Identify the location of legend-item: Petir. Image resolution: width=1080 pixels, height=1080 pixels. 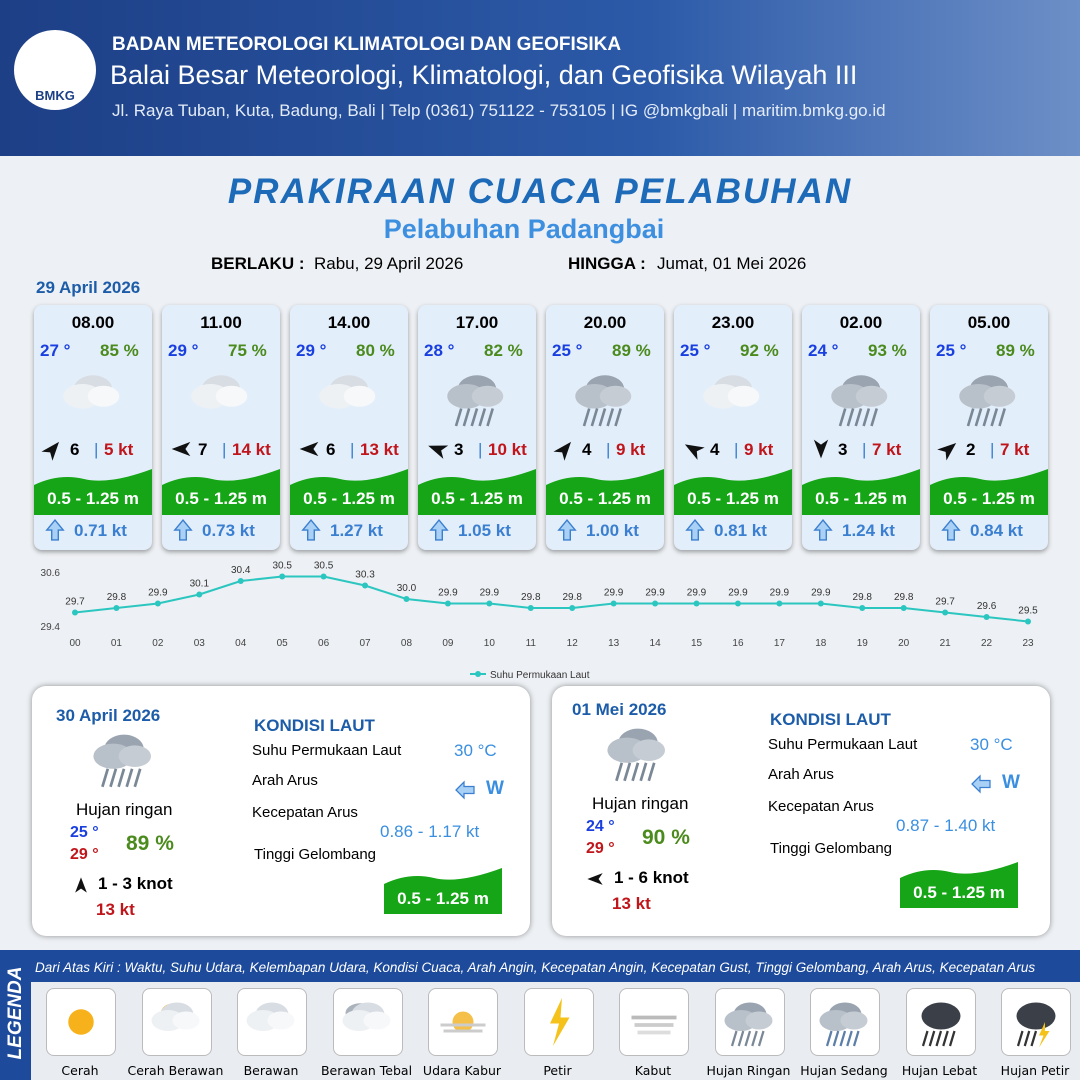
(557, 1070).